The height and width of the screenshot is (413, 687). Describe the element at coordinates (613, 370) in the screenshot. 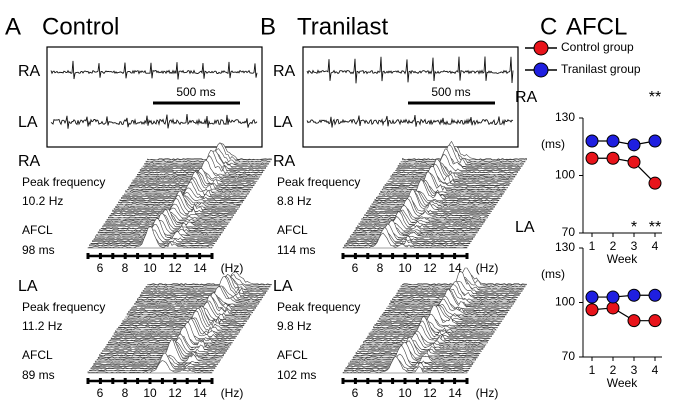

I see `x-tick-label: 2` at that location.